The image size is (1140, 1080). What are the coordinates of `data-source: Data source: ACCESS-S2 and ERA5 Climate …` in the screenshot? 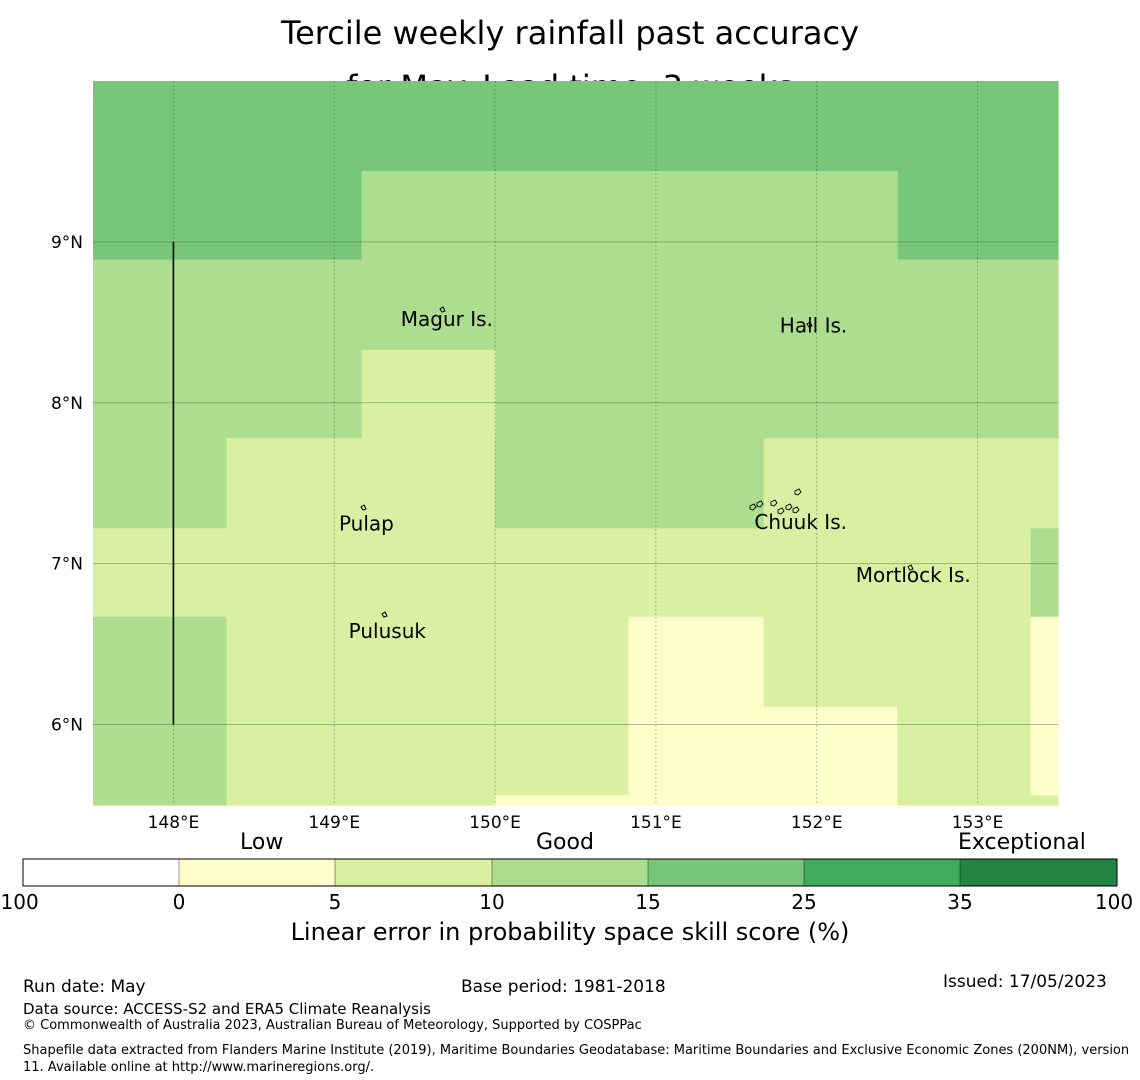 It's located at (227, 1009).